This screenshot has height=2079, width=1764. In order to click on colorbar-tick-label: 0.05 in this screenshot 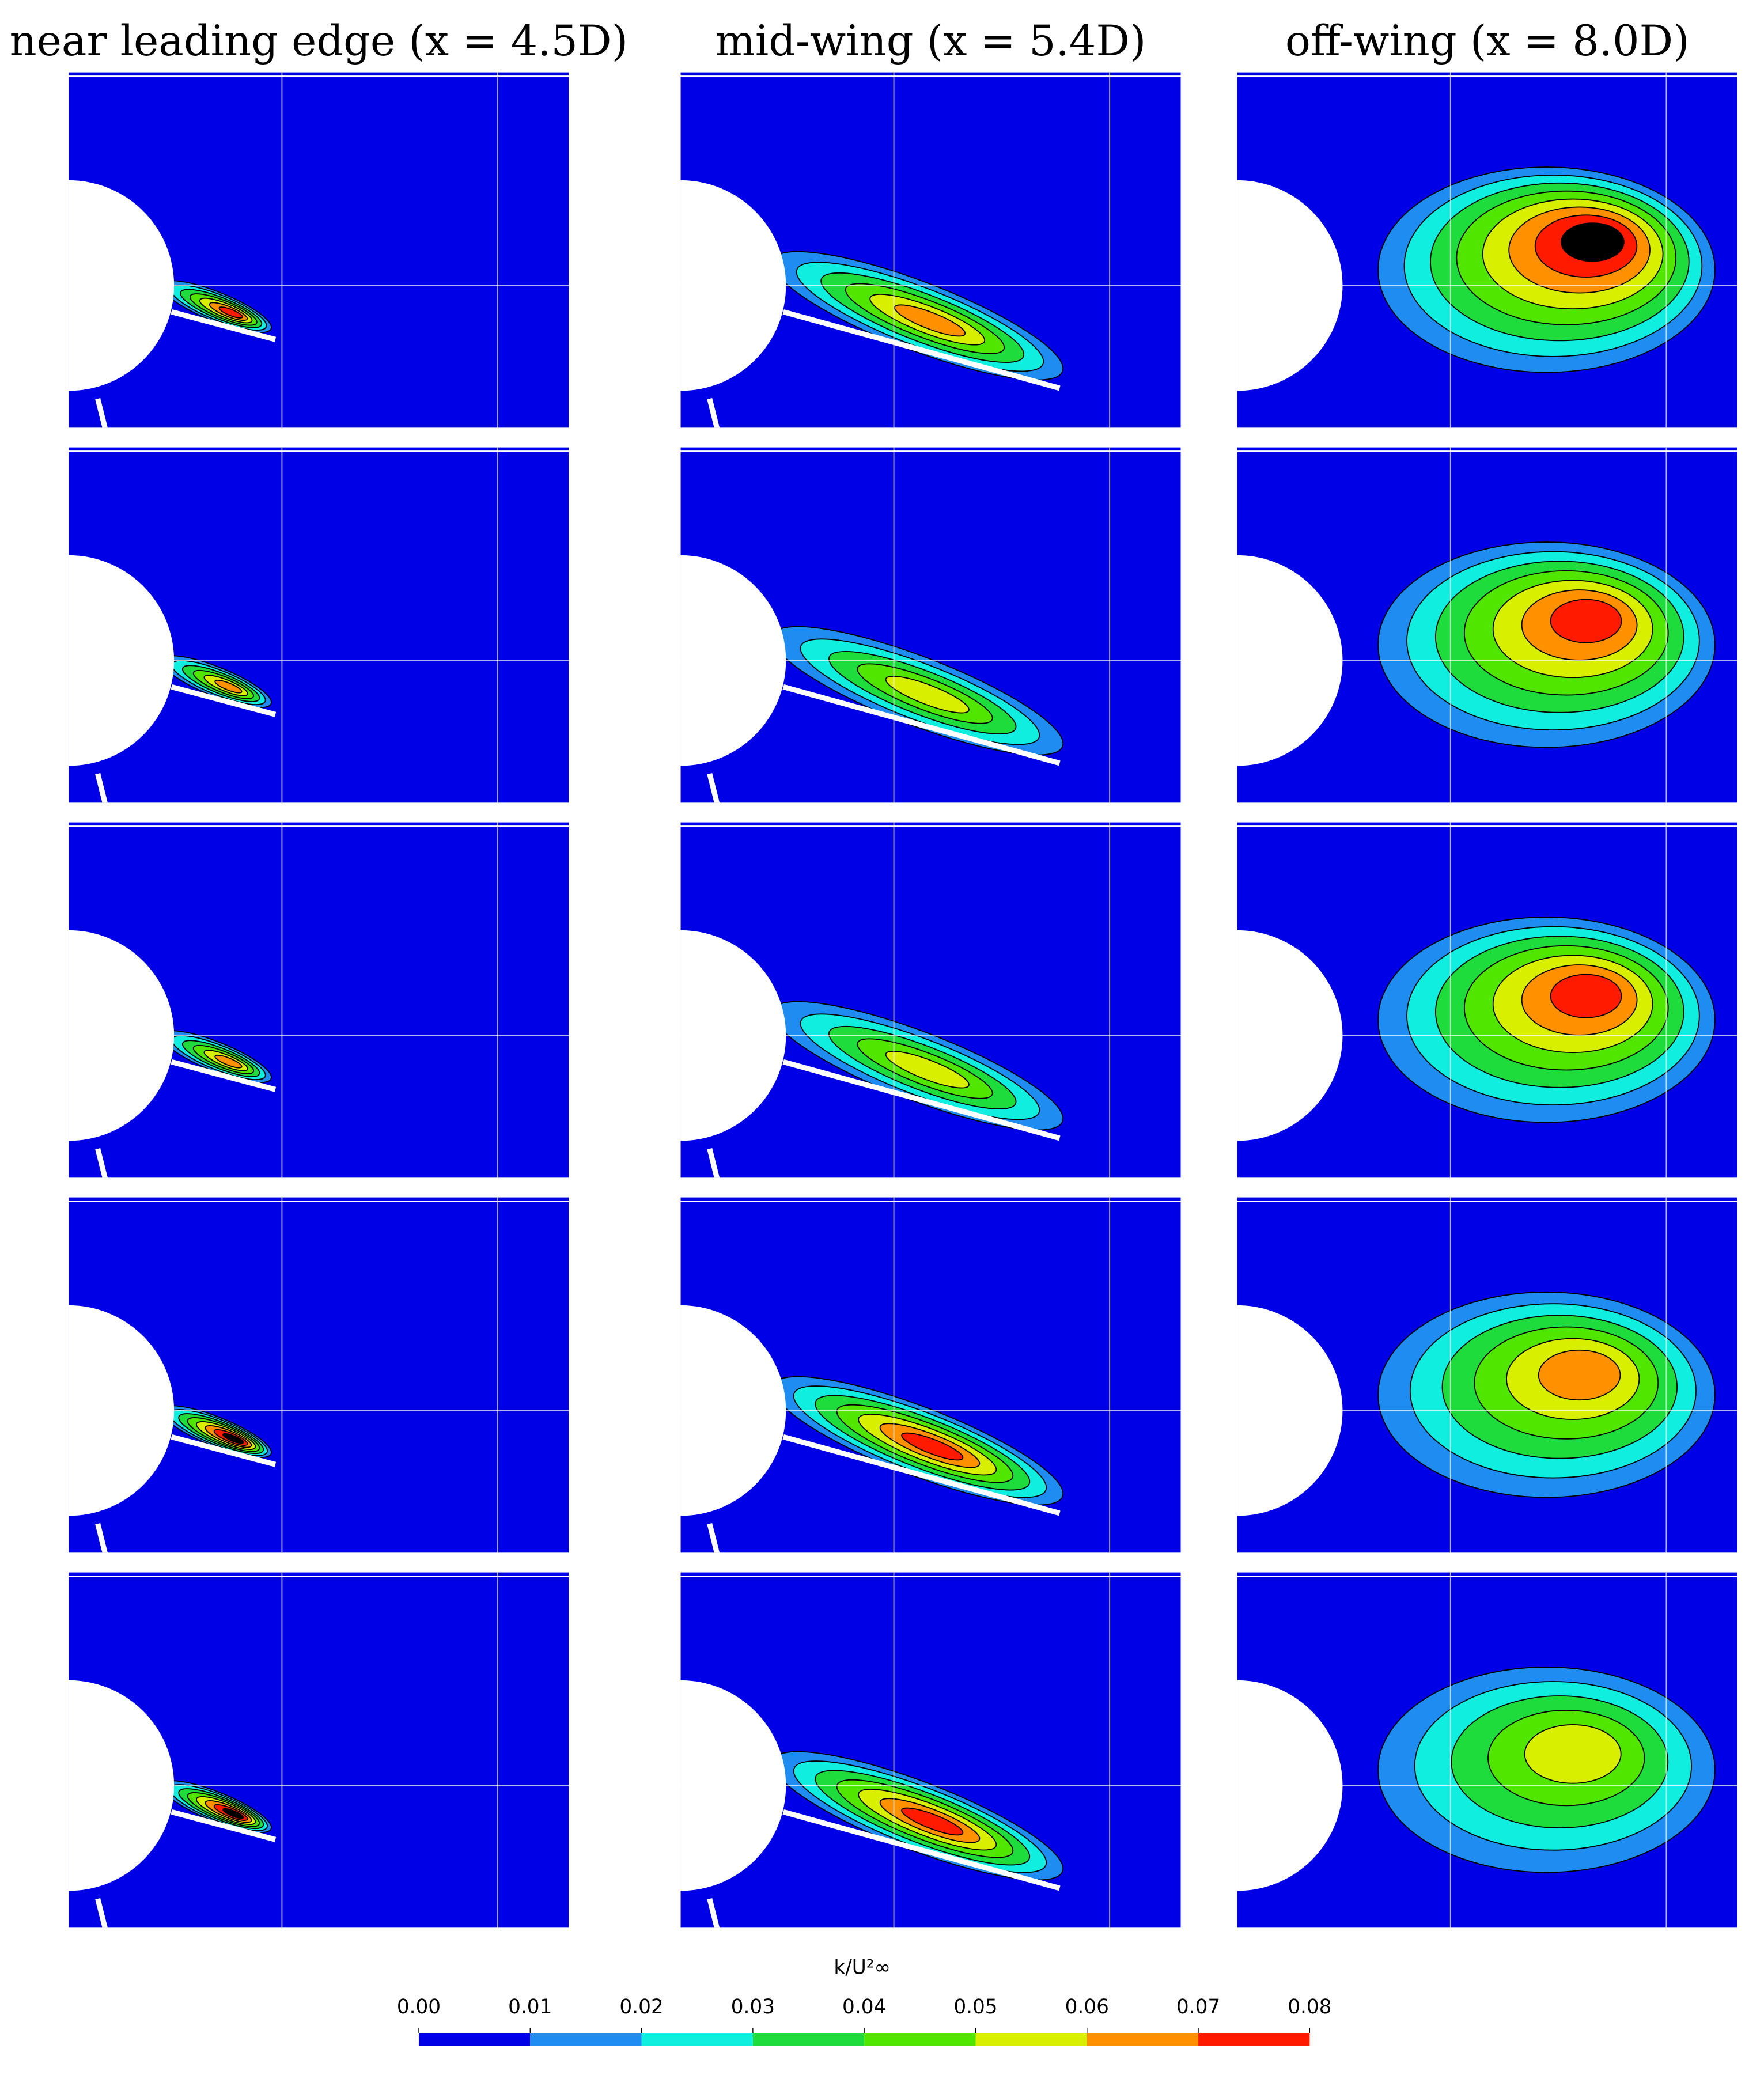, I will do `click(975, 2007)`.